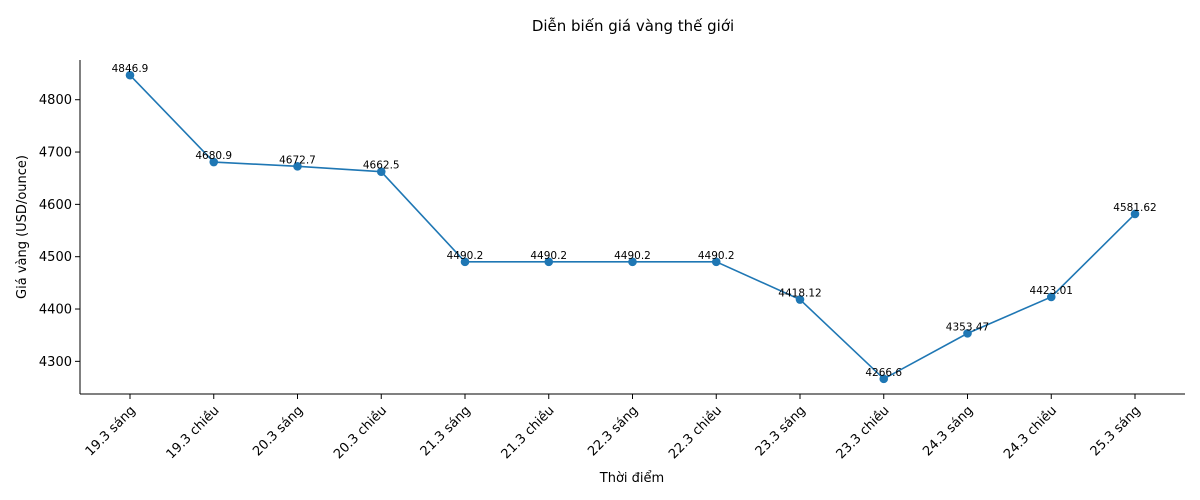 Image resolution: width=1200 pixels, height=500 pixels. Describe the element at coordinates (22, 227) in the screenshot. I see `y-axis-label: Giá vàng (USD/ounce)` at that location.